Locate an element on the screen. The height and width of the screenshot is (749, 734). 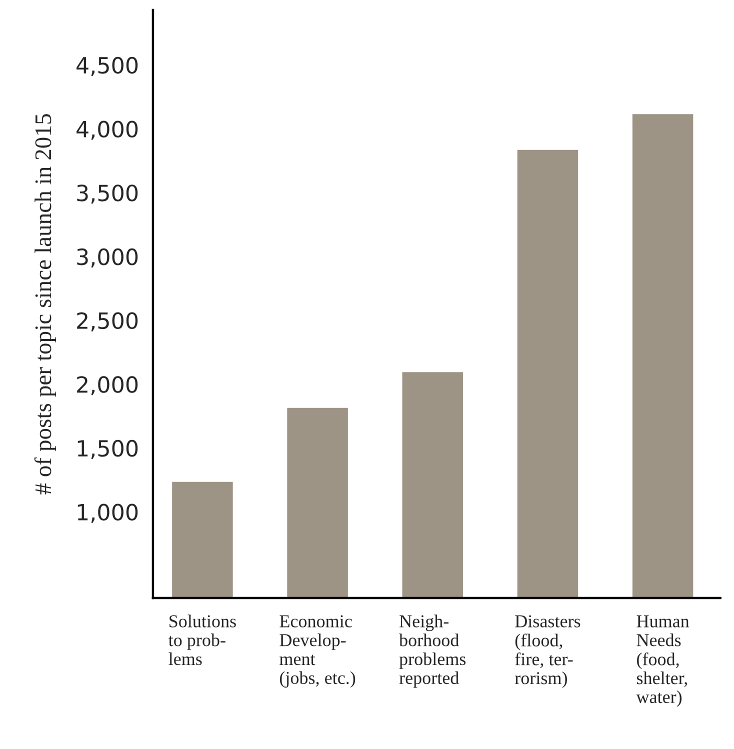
y-tick-label: 1,000 is located at coordinates (108, 513).